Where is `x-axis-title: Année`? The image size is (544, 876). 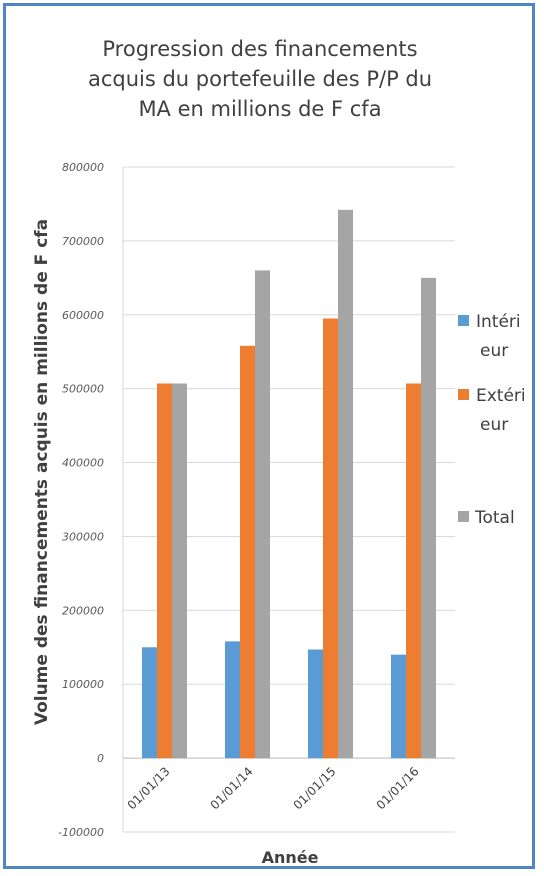 x-axis-title: Année is located at coordinates (290, 857).